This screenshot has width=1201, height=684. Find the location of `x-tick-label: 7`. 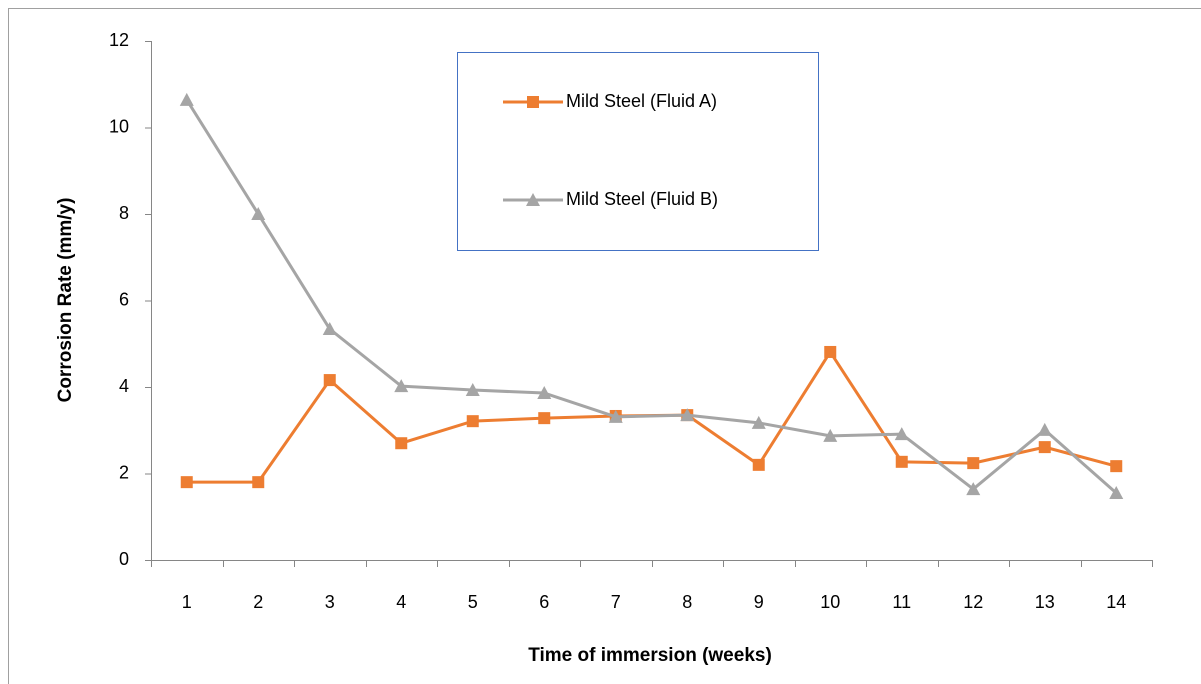

x-tick-label: 7 is located at coordinates (616, 602).